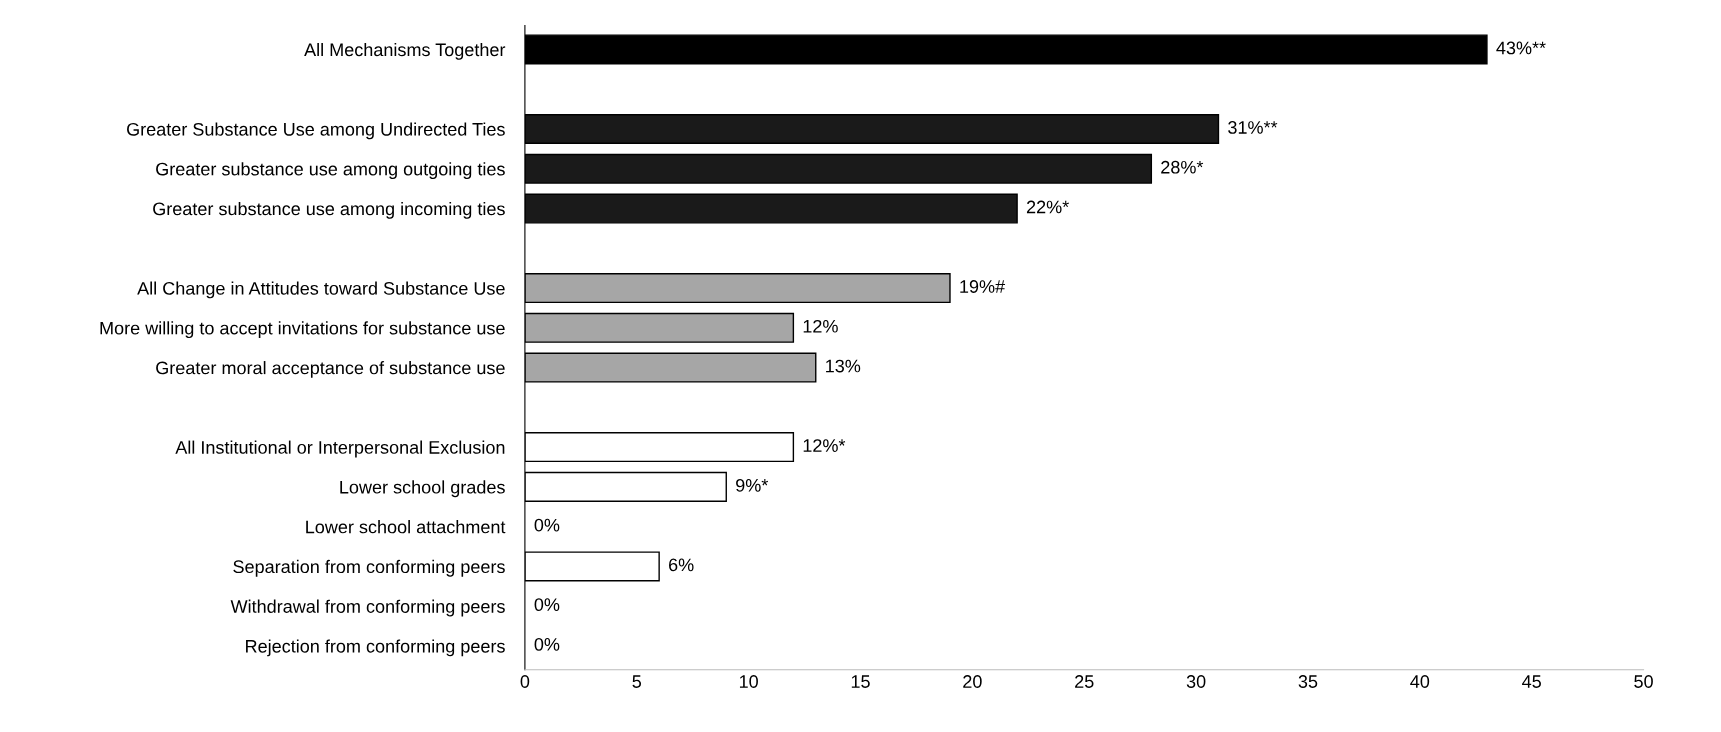 This screenshot has height=732, width=1721. What do you see at coordinates (820, 326) in the screenshot?
I see `data-label: 12%` at bounding box center [820, 326].